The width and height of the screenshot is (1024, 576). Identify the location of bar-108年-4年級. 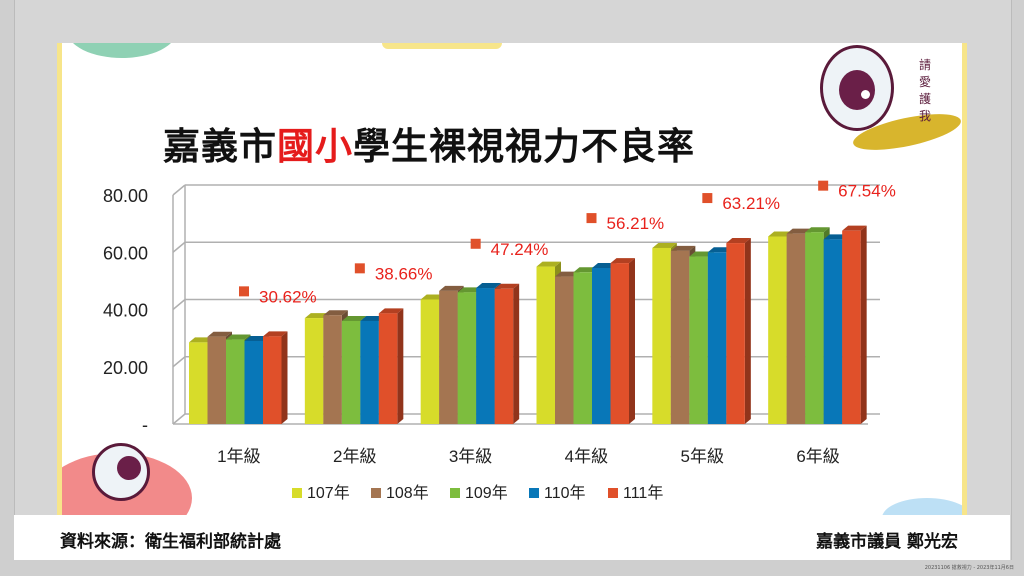
(564, 350).